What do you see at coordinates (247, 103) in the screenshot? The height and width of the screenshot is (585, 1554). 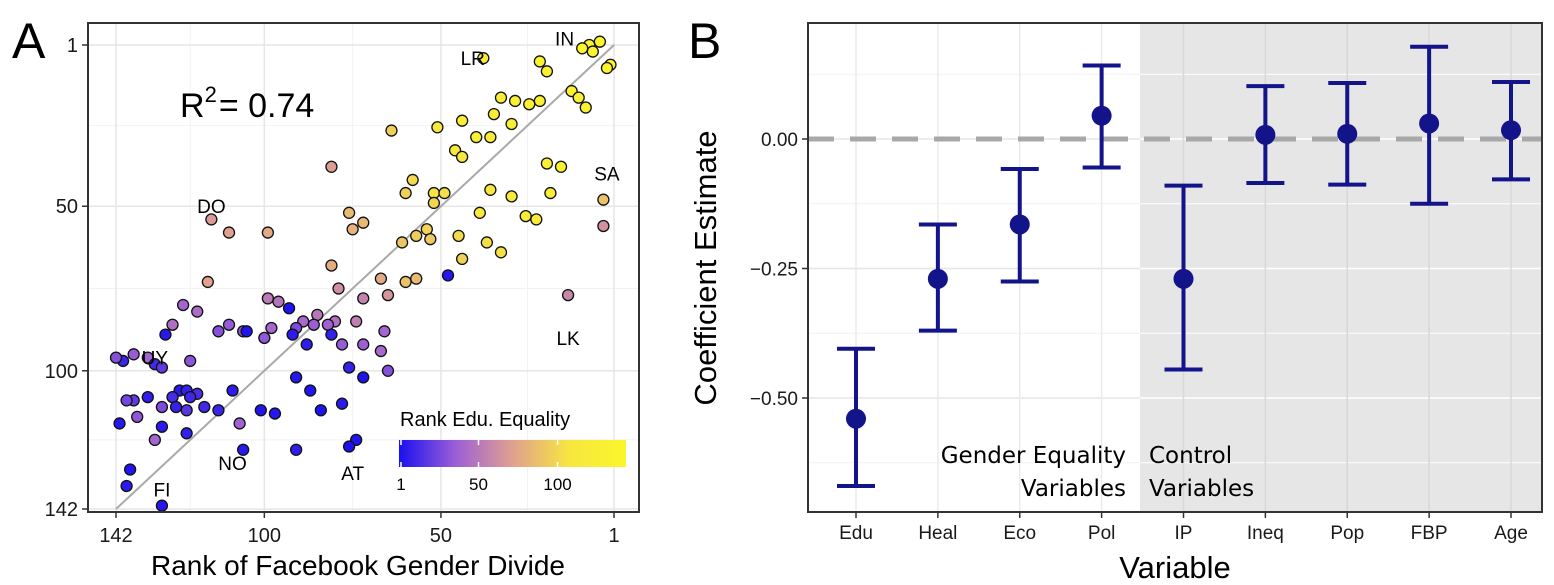 I see `r2-annotation: R2= 0.74` at bounding box center [247, 103].